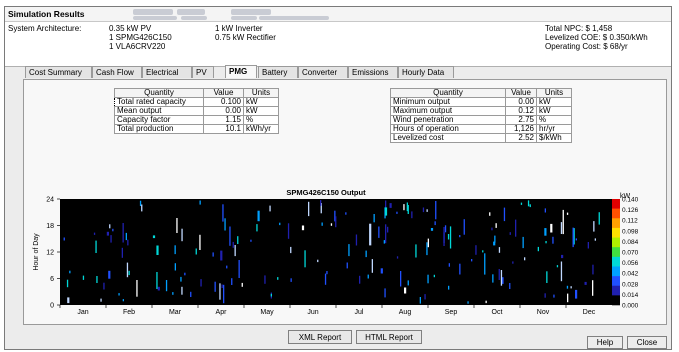 Image resolution: width=679 pixels, height=352 pixels. What do you see at coordinates (140, 37) in the screenshot?
I see `arch-pmg: 1 SPMG426C150` at bounding box center [140, 37].